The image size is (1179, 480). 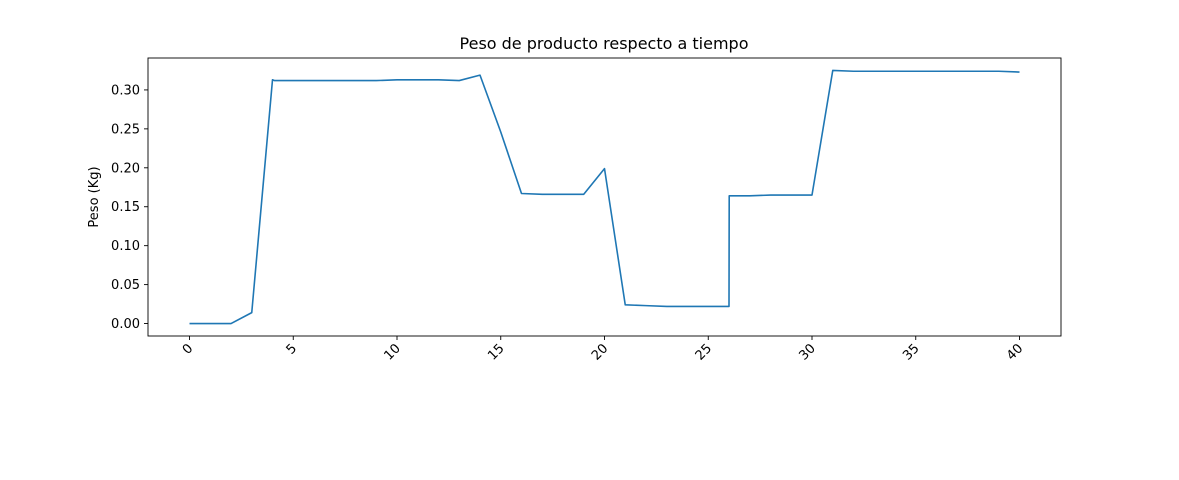 What do you see at coordinates (125, 168) in the screenshot?
I see `y-tick-label-4: 0.20` at bounding box center [125, 168].